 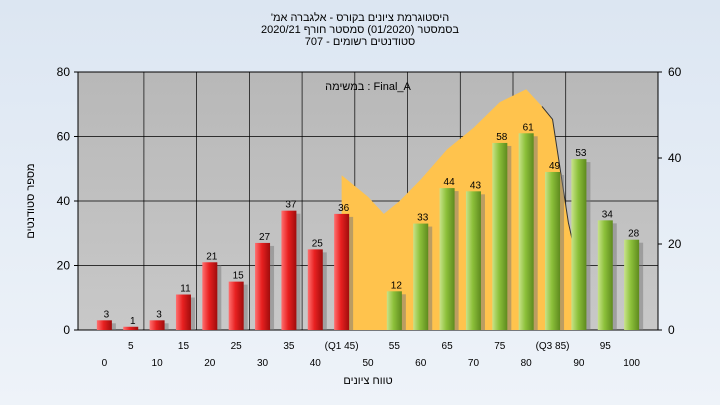 I want to click on bar-value-label: 27, so click(x=265, y=237).